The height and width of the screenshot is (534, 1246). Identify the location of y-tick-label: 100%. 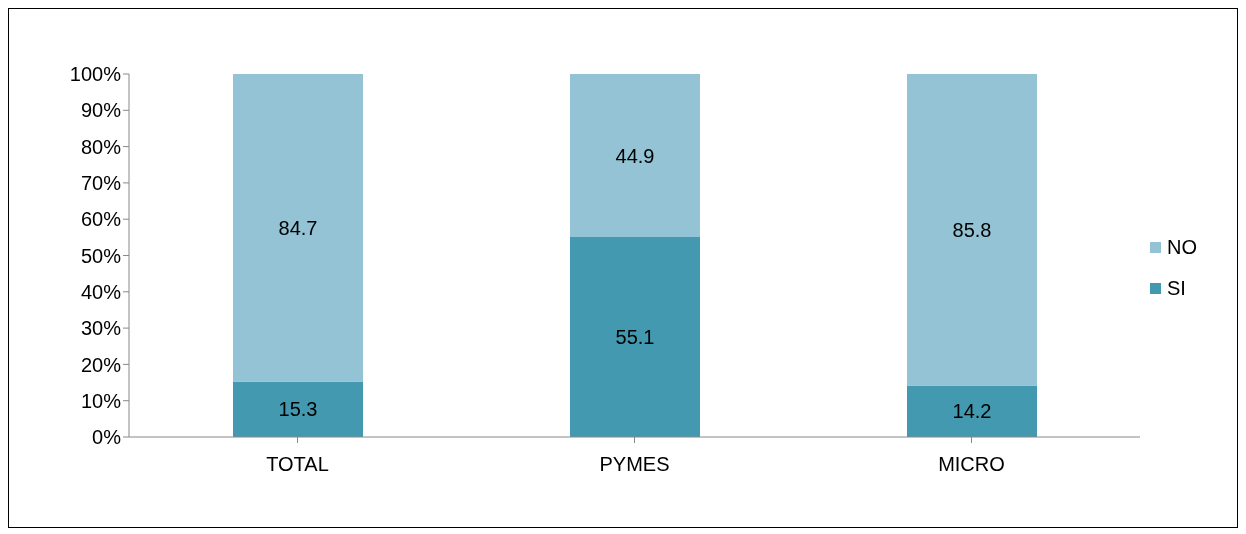
(95, 74).